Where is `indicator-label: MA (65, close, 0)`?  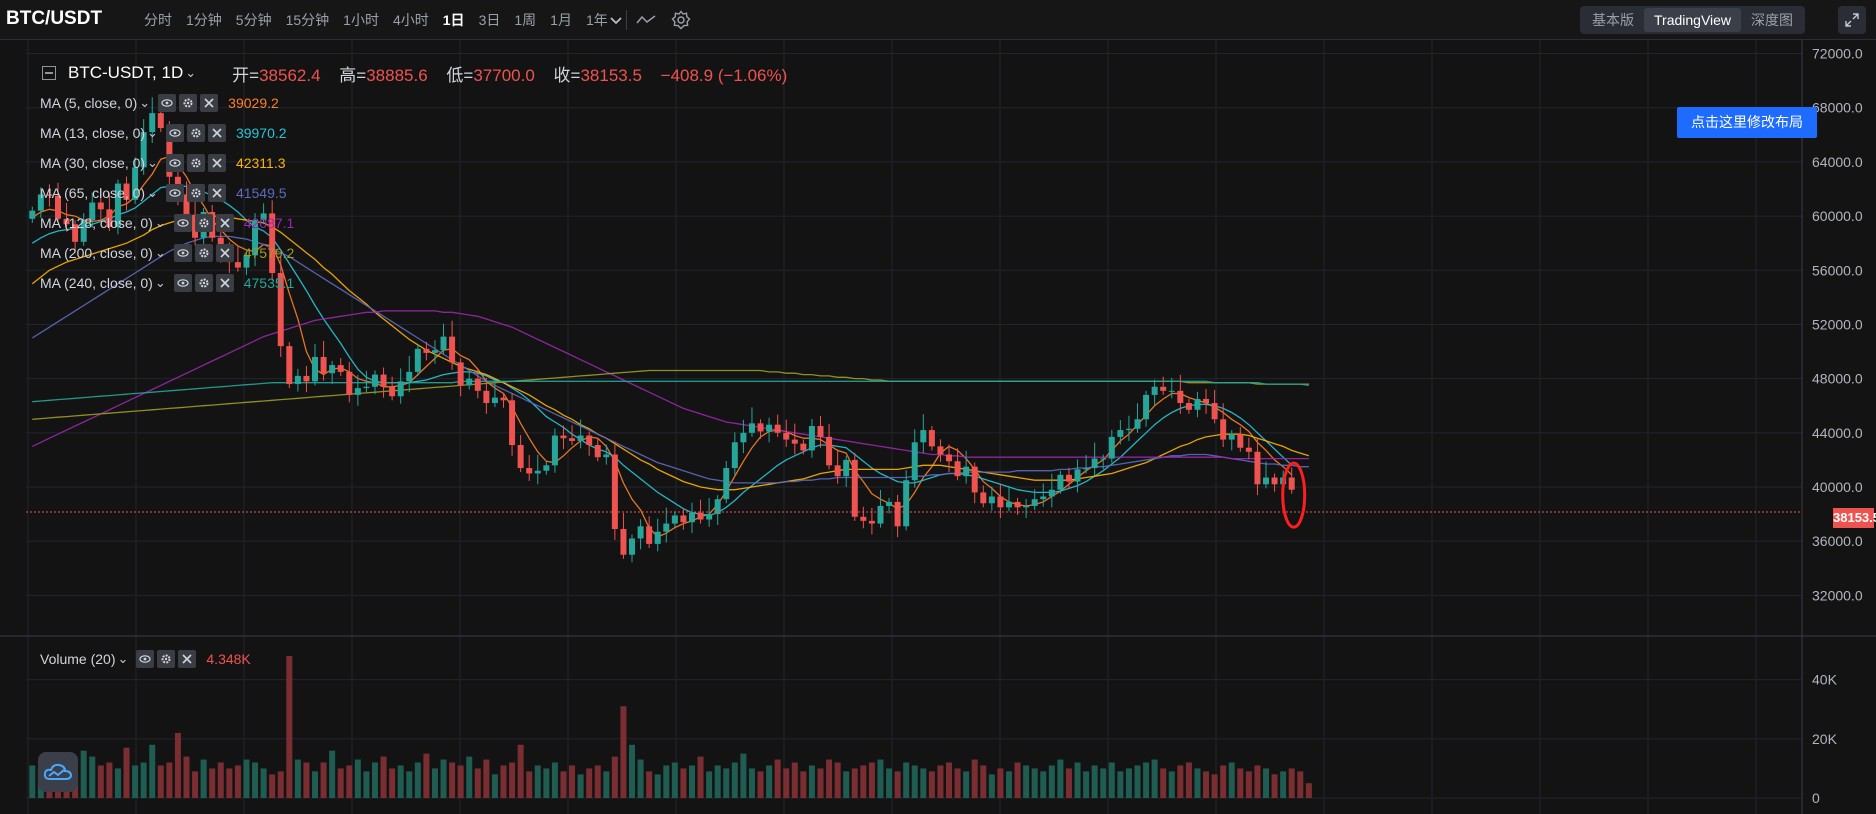 indicator-label: MA (65, close, 0) is located at coordinates (93, 193).